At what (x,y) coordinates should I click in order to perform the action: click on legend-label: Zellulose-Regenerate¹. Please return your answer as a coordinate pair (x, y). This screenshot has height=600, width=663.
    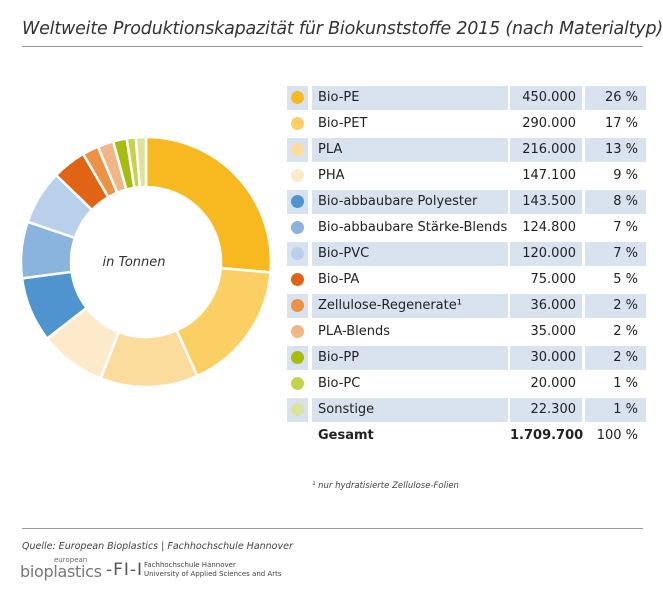
    Looking at the image, I should click on (410, 306).